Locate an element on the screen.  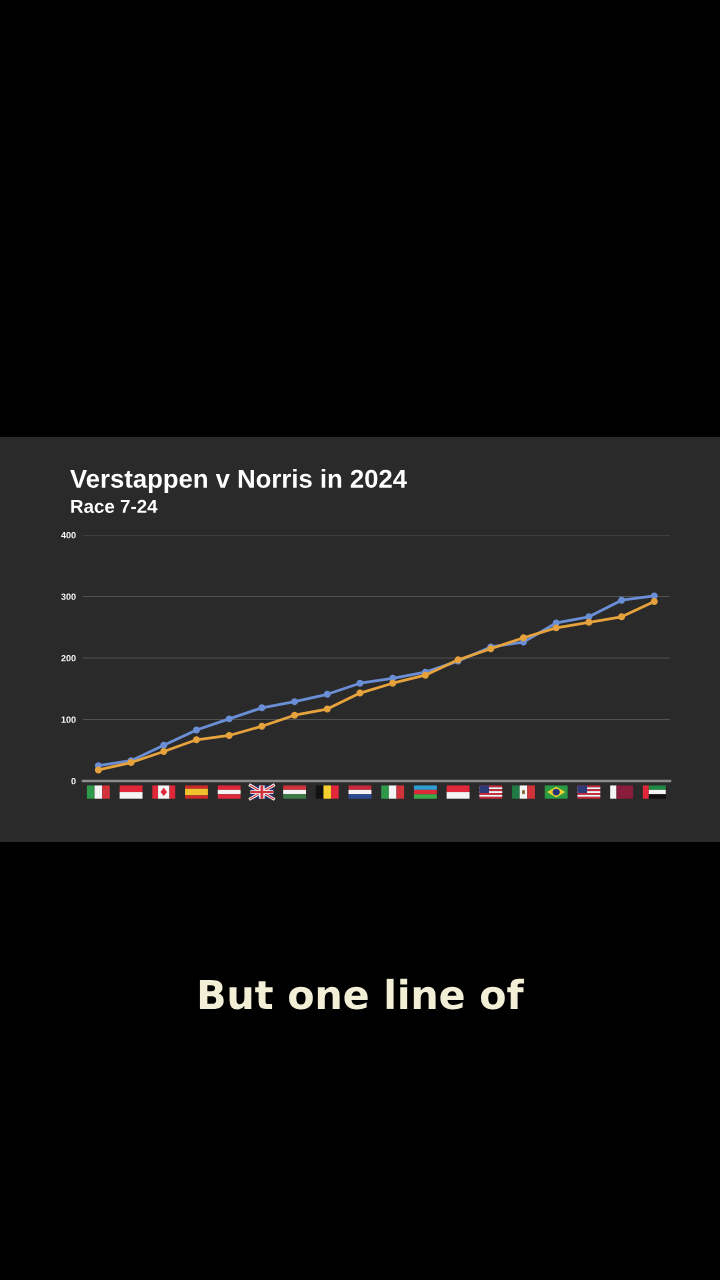
y-tick-label: 100 is located at coordinates (68, 719).